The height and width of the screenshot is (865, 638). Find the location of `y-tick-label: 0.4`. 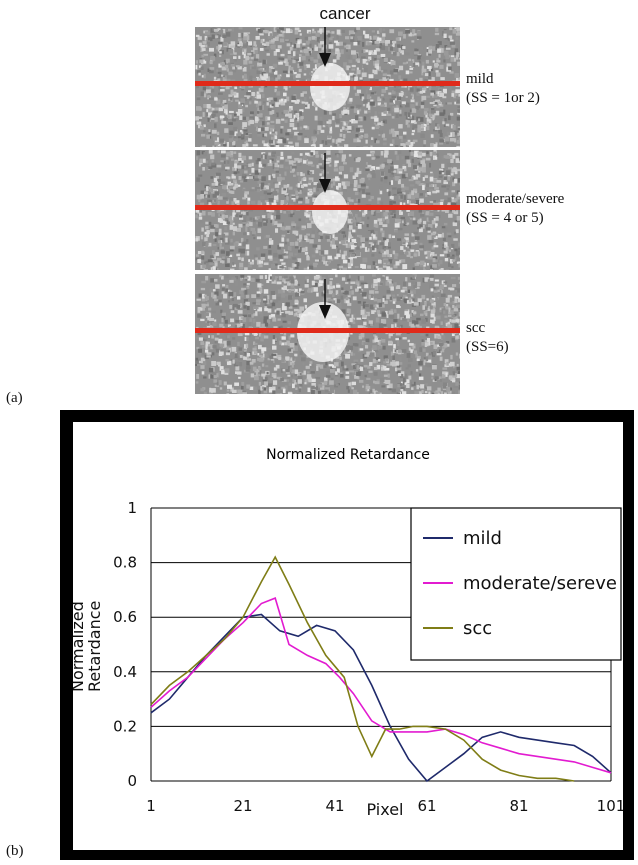

y-tick-label: 0.4 is located at coordinates (125, 672).